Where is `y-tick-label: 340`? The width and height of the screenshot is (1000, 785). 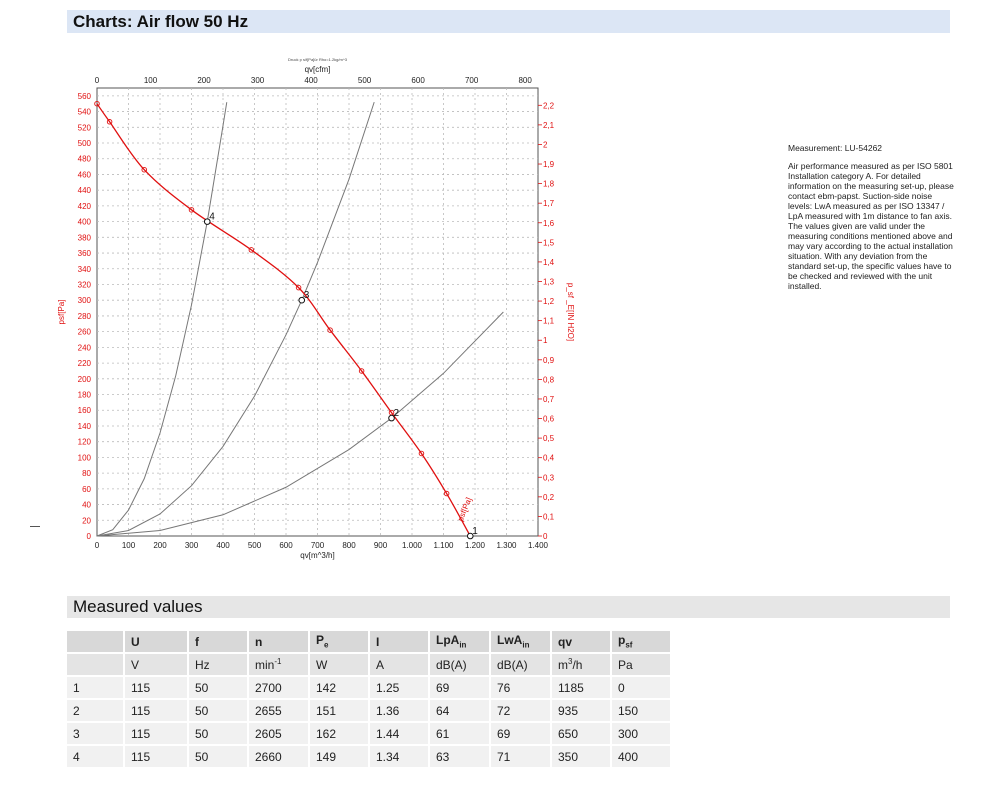 y-tick-label: 340 is located at coordinates (85, 269).